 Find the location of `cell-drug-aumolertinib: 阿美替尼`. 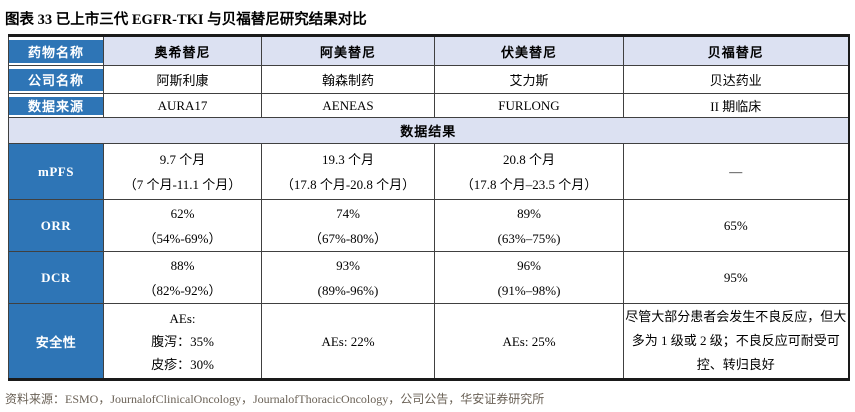

cell-drug-aumolertinib: 阿美替尼 is located at coordinates (348, 50).